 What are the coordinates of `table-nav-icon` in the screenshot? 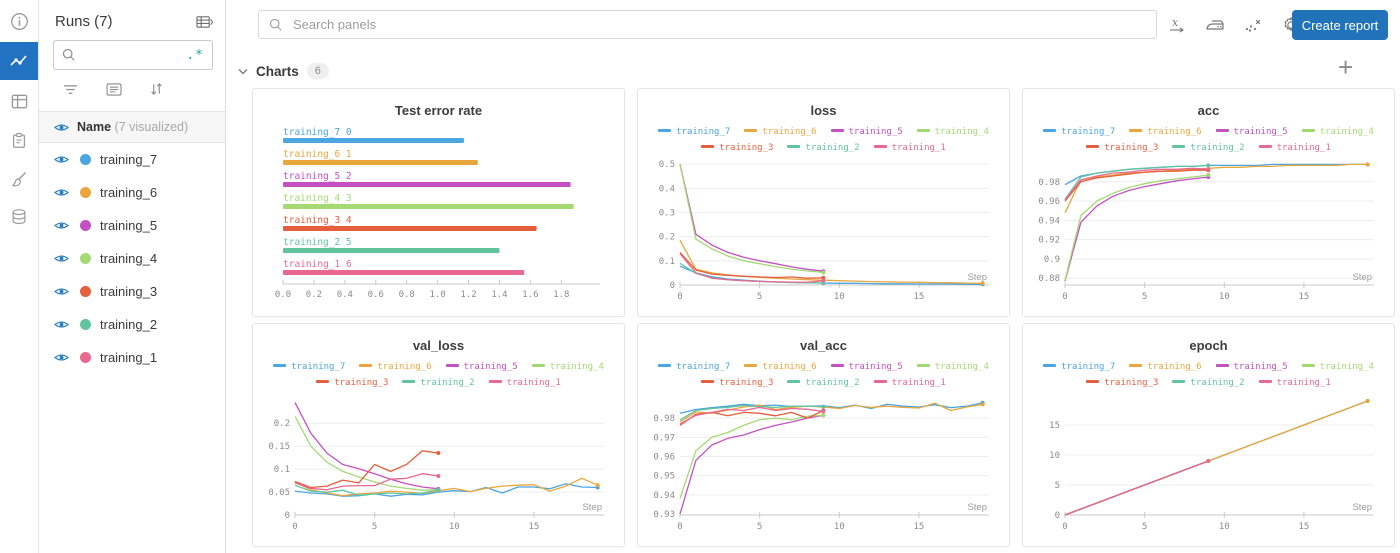 It's located at (19, 101).